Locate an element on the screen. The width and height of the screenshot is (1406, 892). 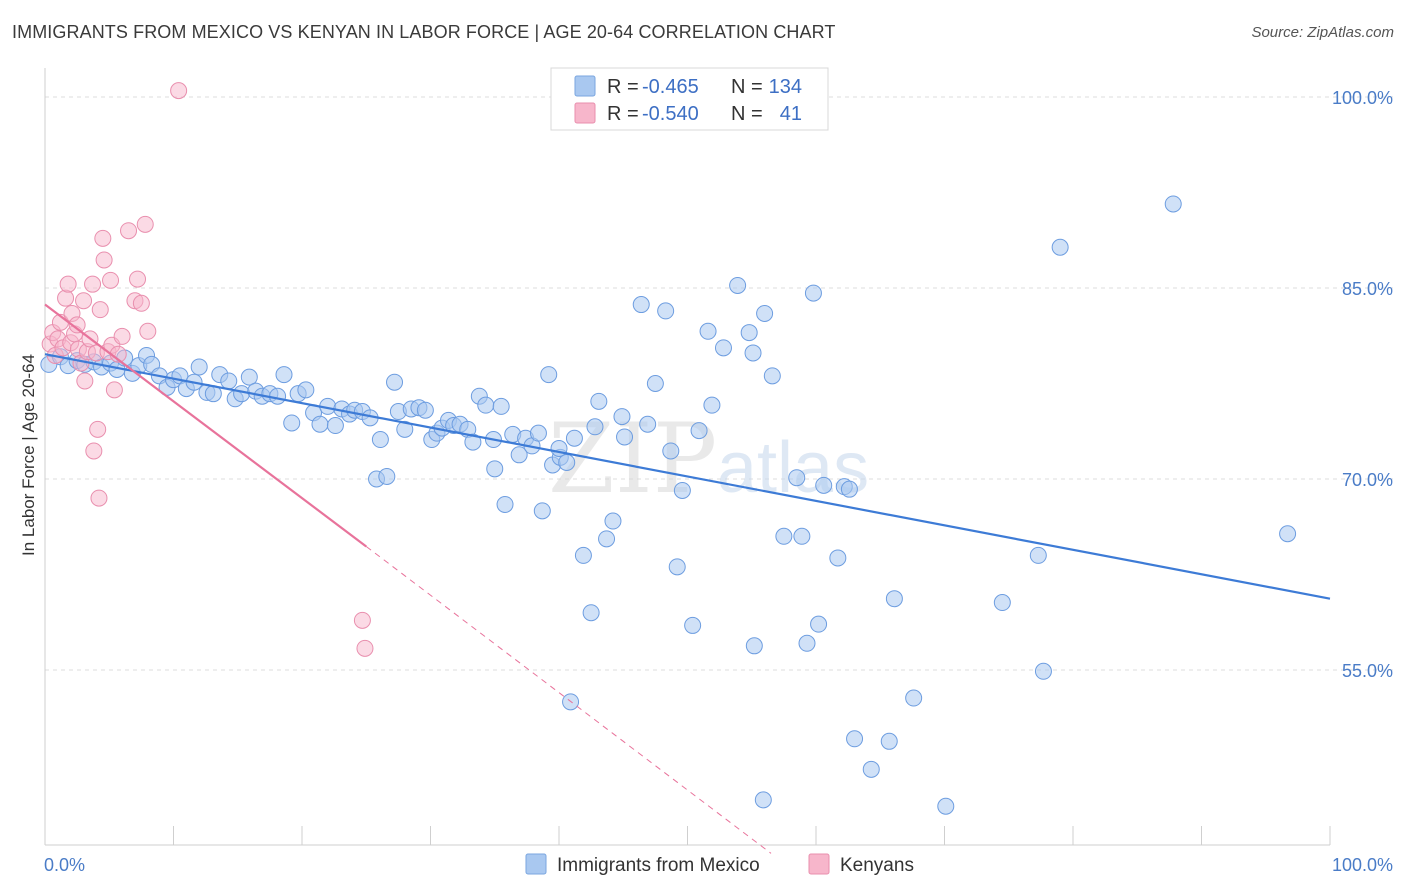
y-tick-label-3: 100.0% is located at coordinates (1362, 98).